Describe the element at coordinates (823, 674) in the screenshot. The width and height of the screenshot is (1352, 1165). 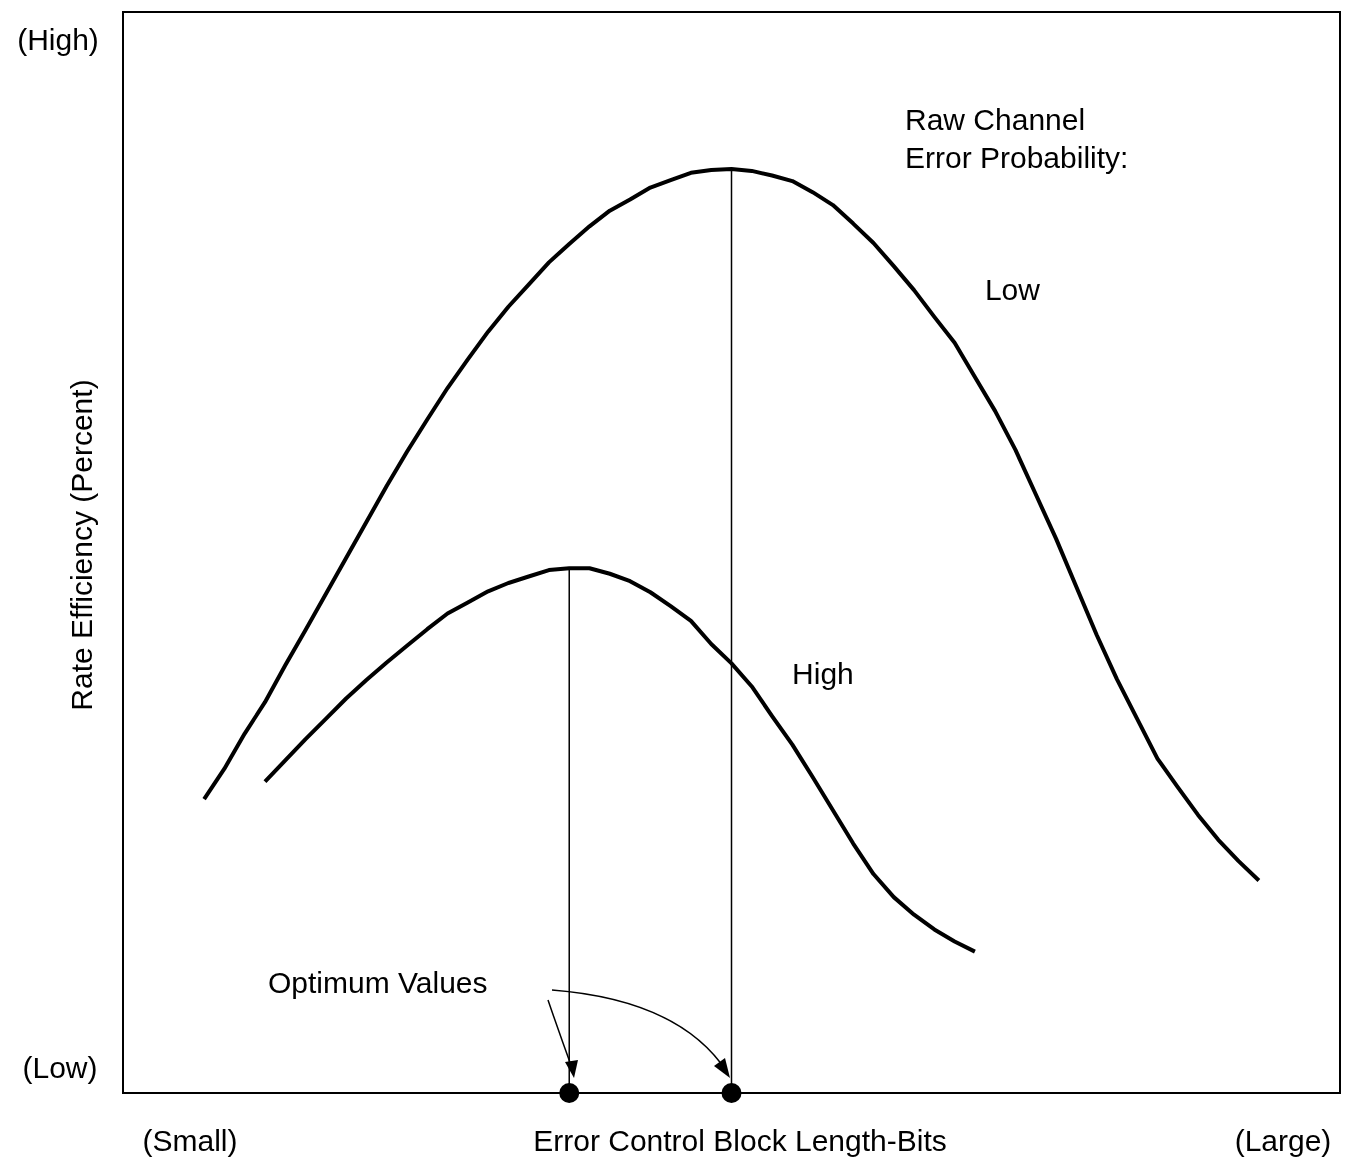
I see `series-label: High` at that location.